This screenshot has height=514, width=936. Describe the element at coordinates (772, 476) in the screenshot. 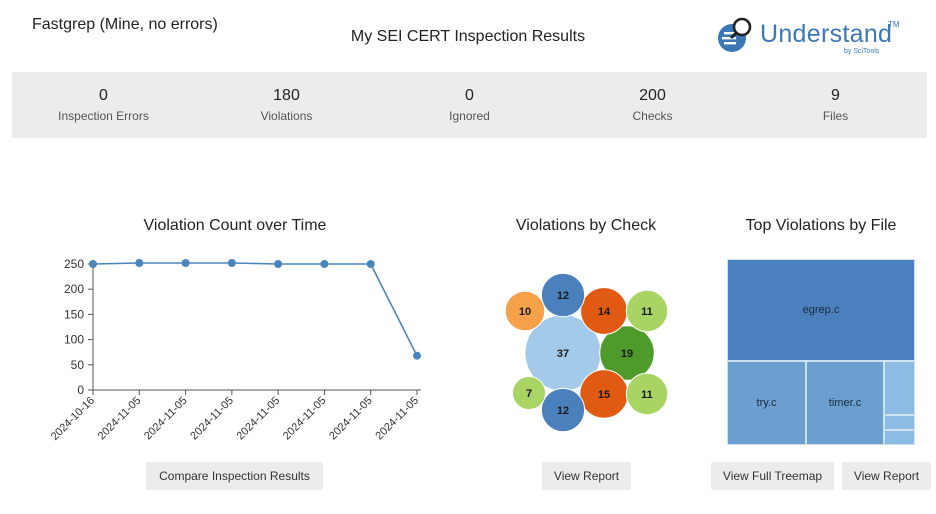

I see `view-full-treemap-button: View Full Treemap` at that location.